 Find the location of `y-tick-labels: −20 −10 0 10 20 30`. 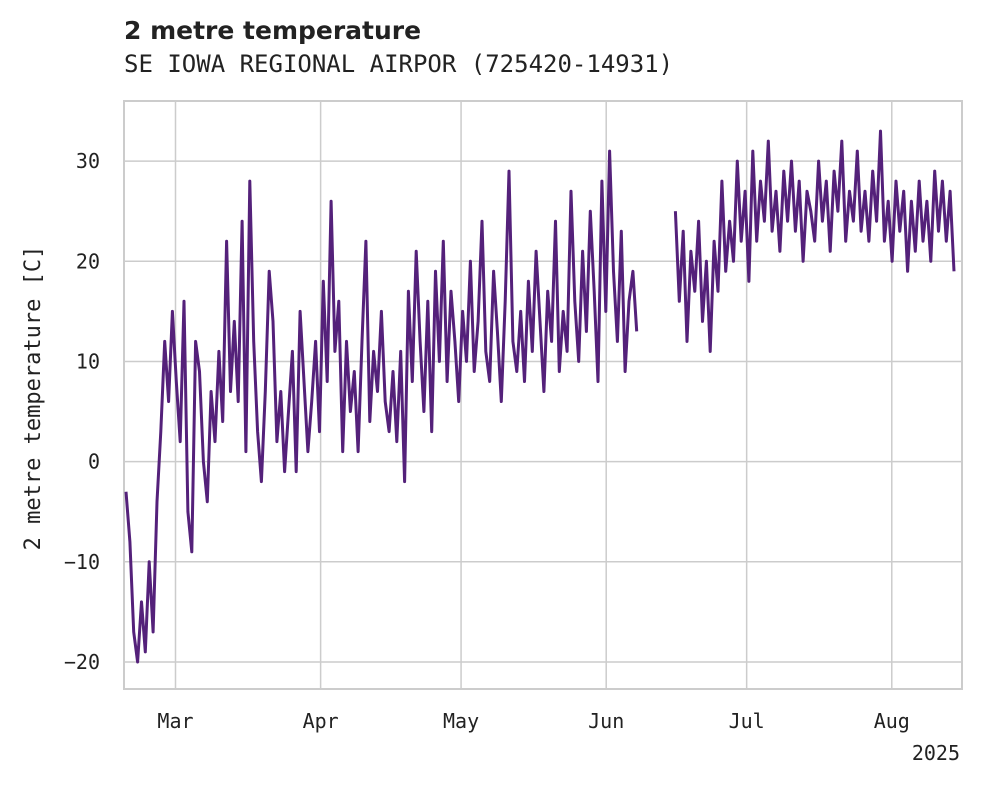

y-tick-labels: −20 −10 0 10 20 30 is located at coordinates (82, 411).